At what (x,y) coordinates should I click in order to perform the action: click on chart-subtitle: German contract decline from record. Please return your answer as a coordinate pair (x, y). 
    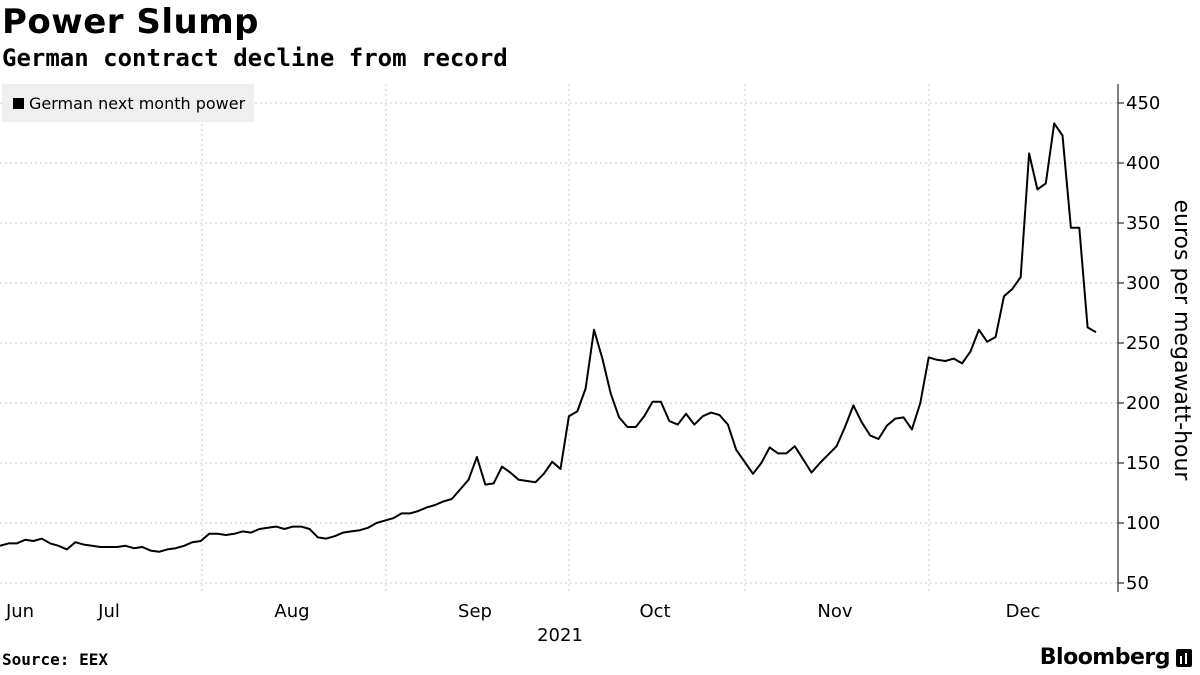
    Looking at the image, I should click on (255, 58).